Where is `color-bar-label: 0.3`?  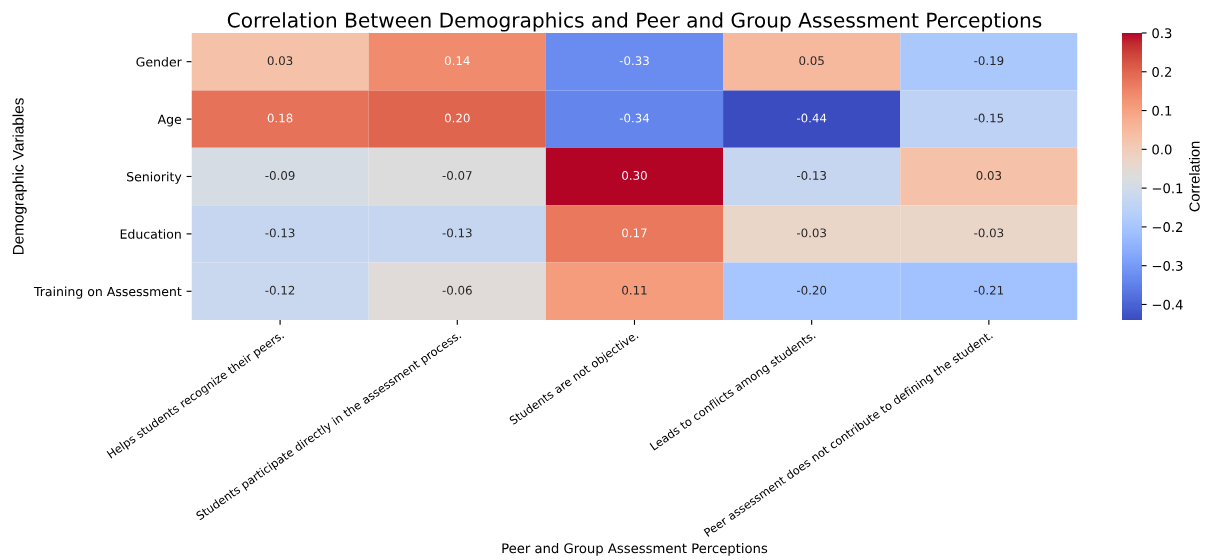
color-bar-label: 0.3 is located at coordinates (1162, 33).